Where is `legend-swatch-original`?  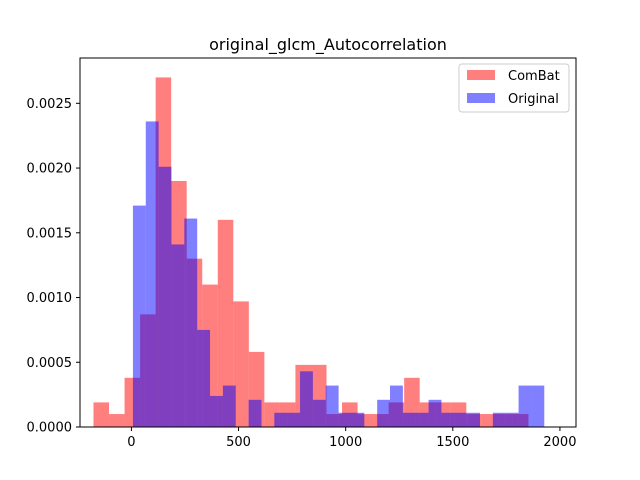
legend-swatch-original is located at coordinates (481, 98).